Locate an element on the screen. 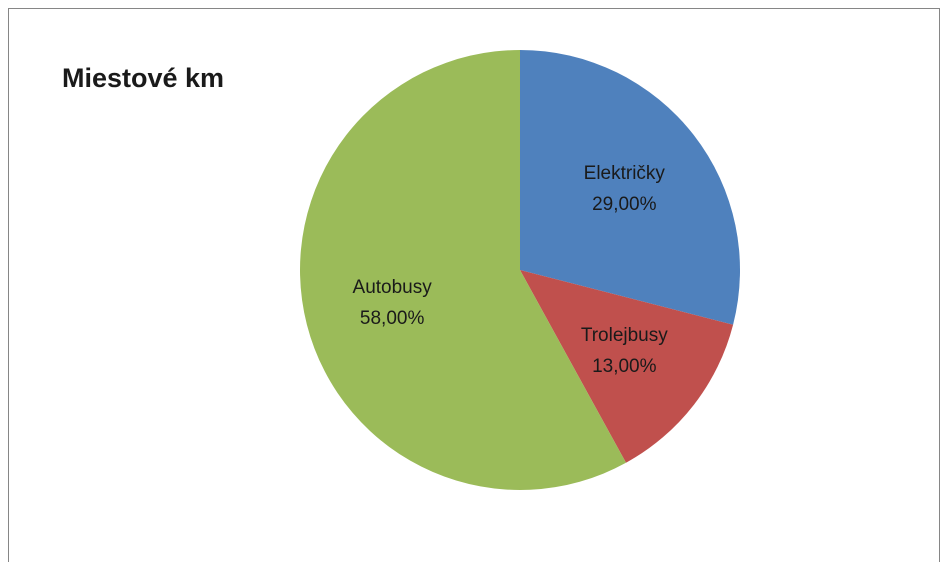  slice-label: Električky is located at coordinates (625, 173).